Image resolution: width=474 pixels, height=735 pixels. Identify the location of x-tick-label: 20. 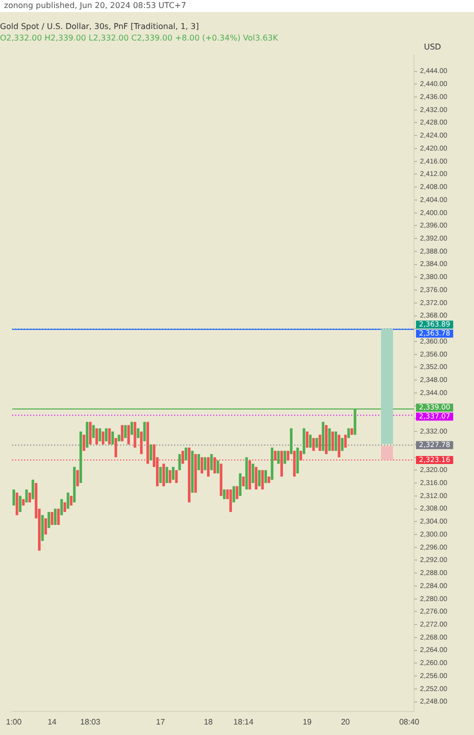
(345, 721).